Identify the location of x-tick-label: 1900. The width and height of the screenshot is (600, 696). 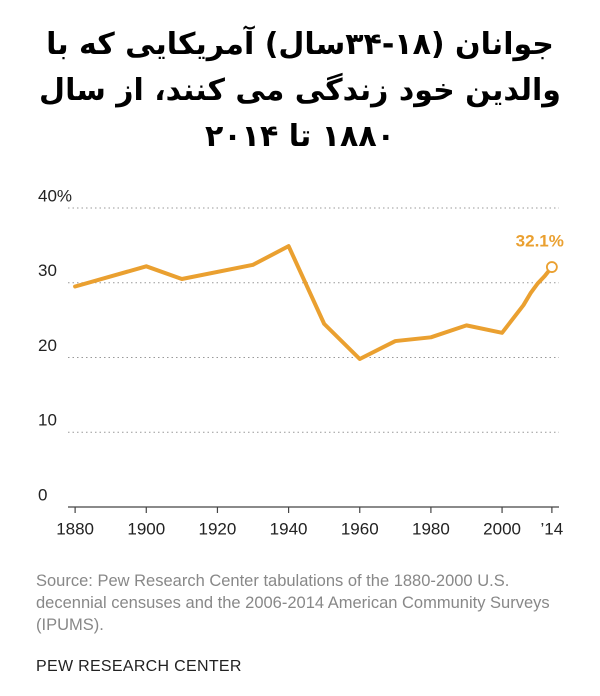
(146, 528).